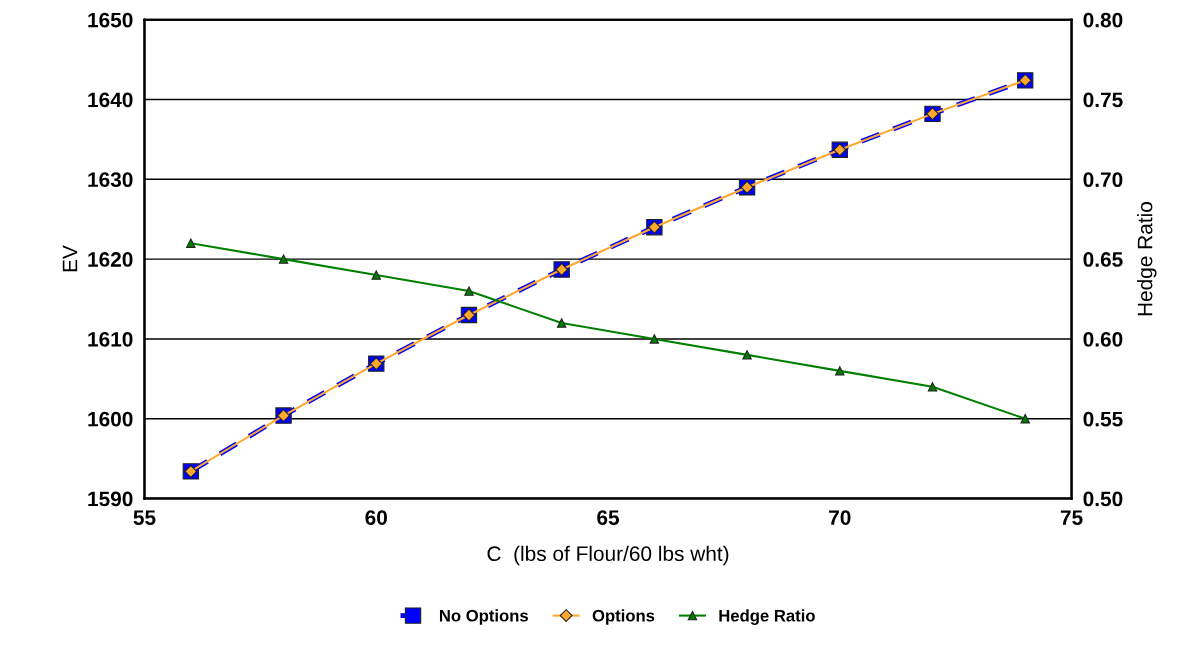 The width and height of the screenshot is (1204, 656). What do you see at coordinates (1103, 259) in the screenshot?
I see `y2-tick-label: 0.65` at bounding box center [1103, 259].